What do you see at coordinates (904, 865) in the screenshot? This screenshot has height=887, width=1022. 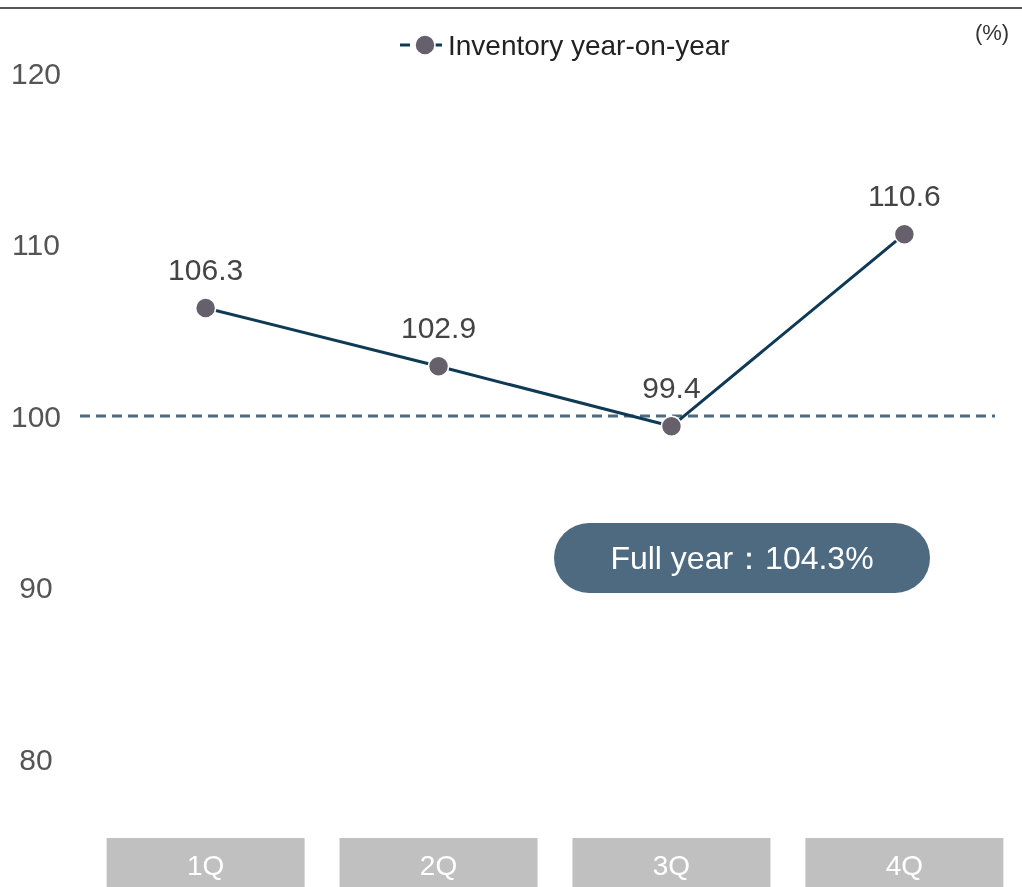 I see `x-tick-label: 4Q` at bounding box center [904, 865].